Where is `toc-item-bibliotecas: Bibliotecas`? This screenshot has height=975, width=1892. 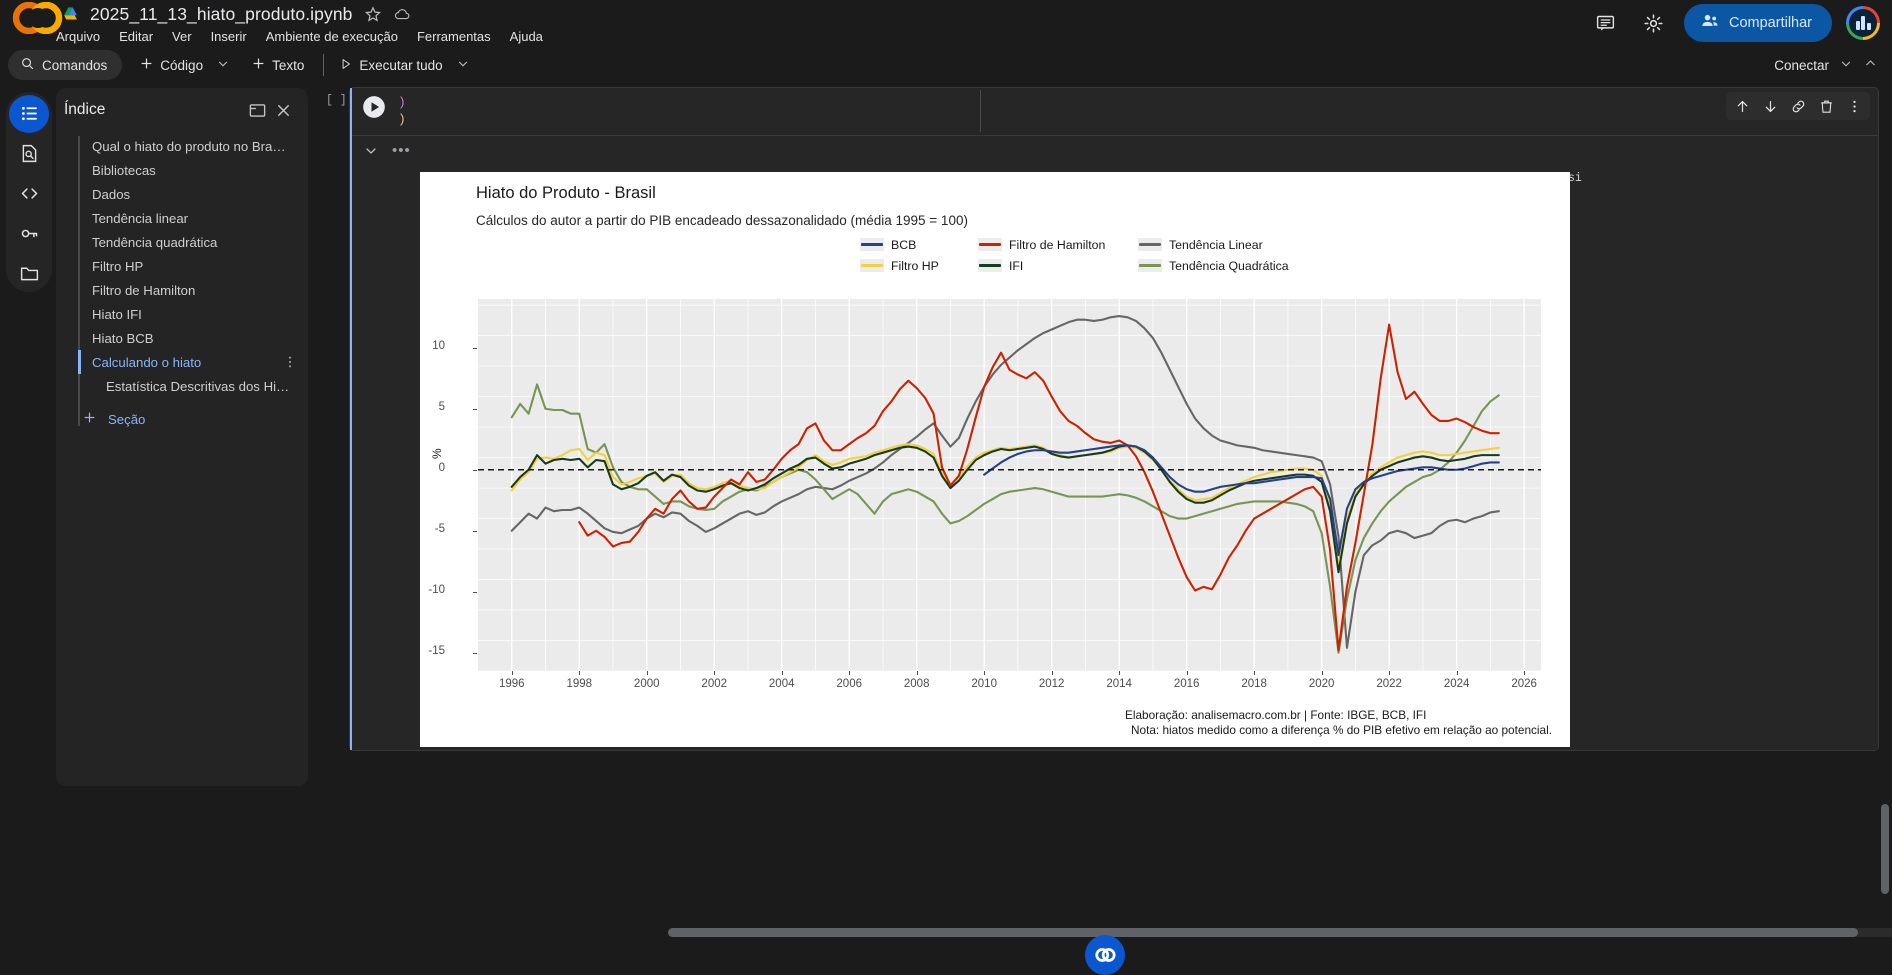 toc-item-bibliotecas: Bibliotecas is located at coordinates (193, 170).